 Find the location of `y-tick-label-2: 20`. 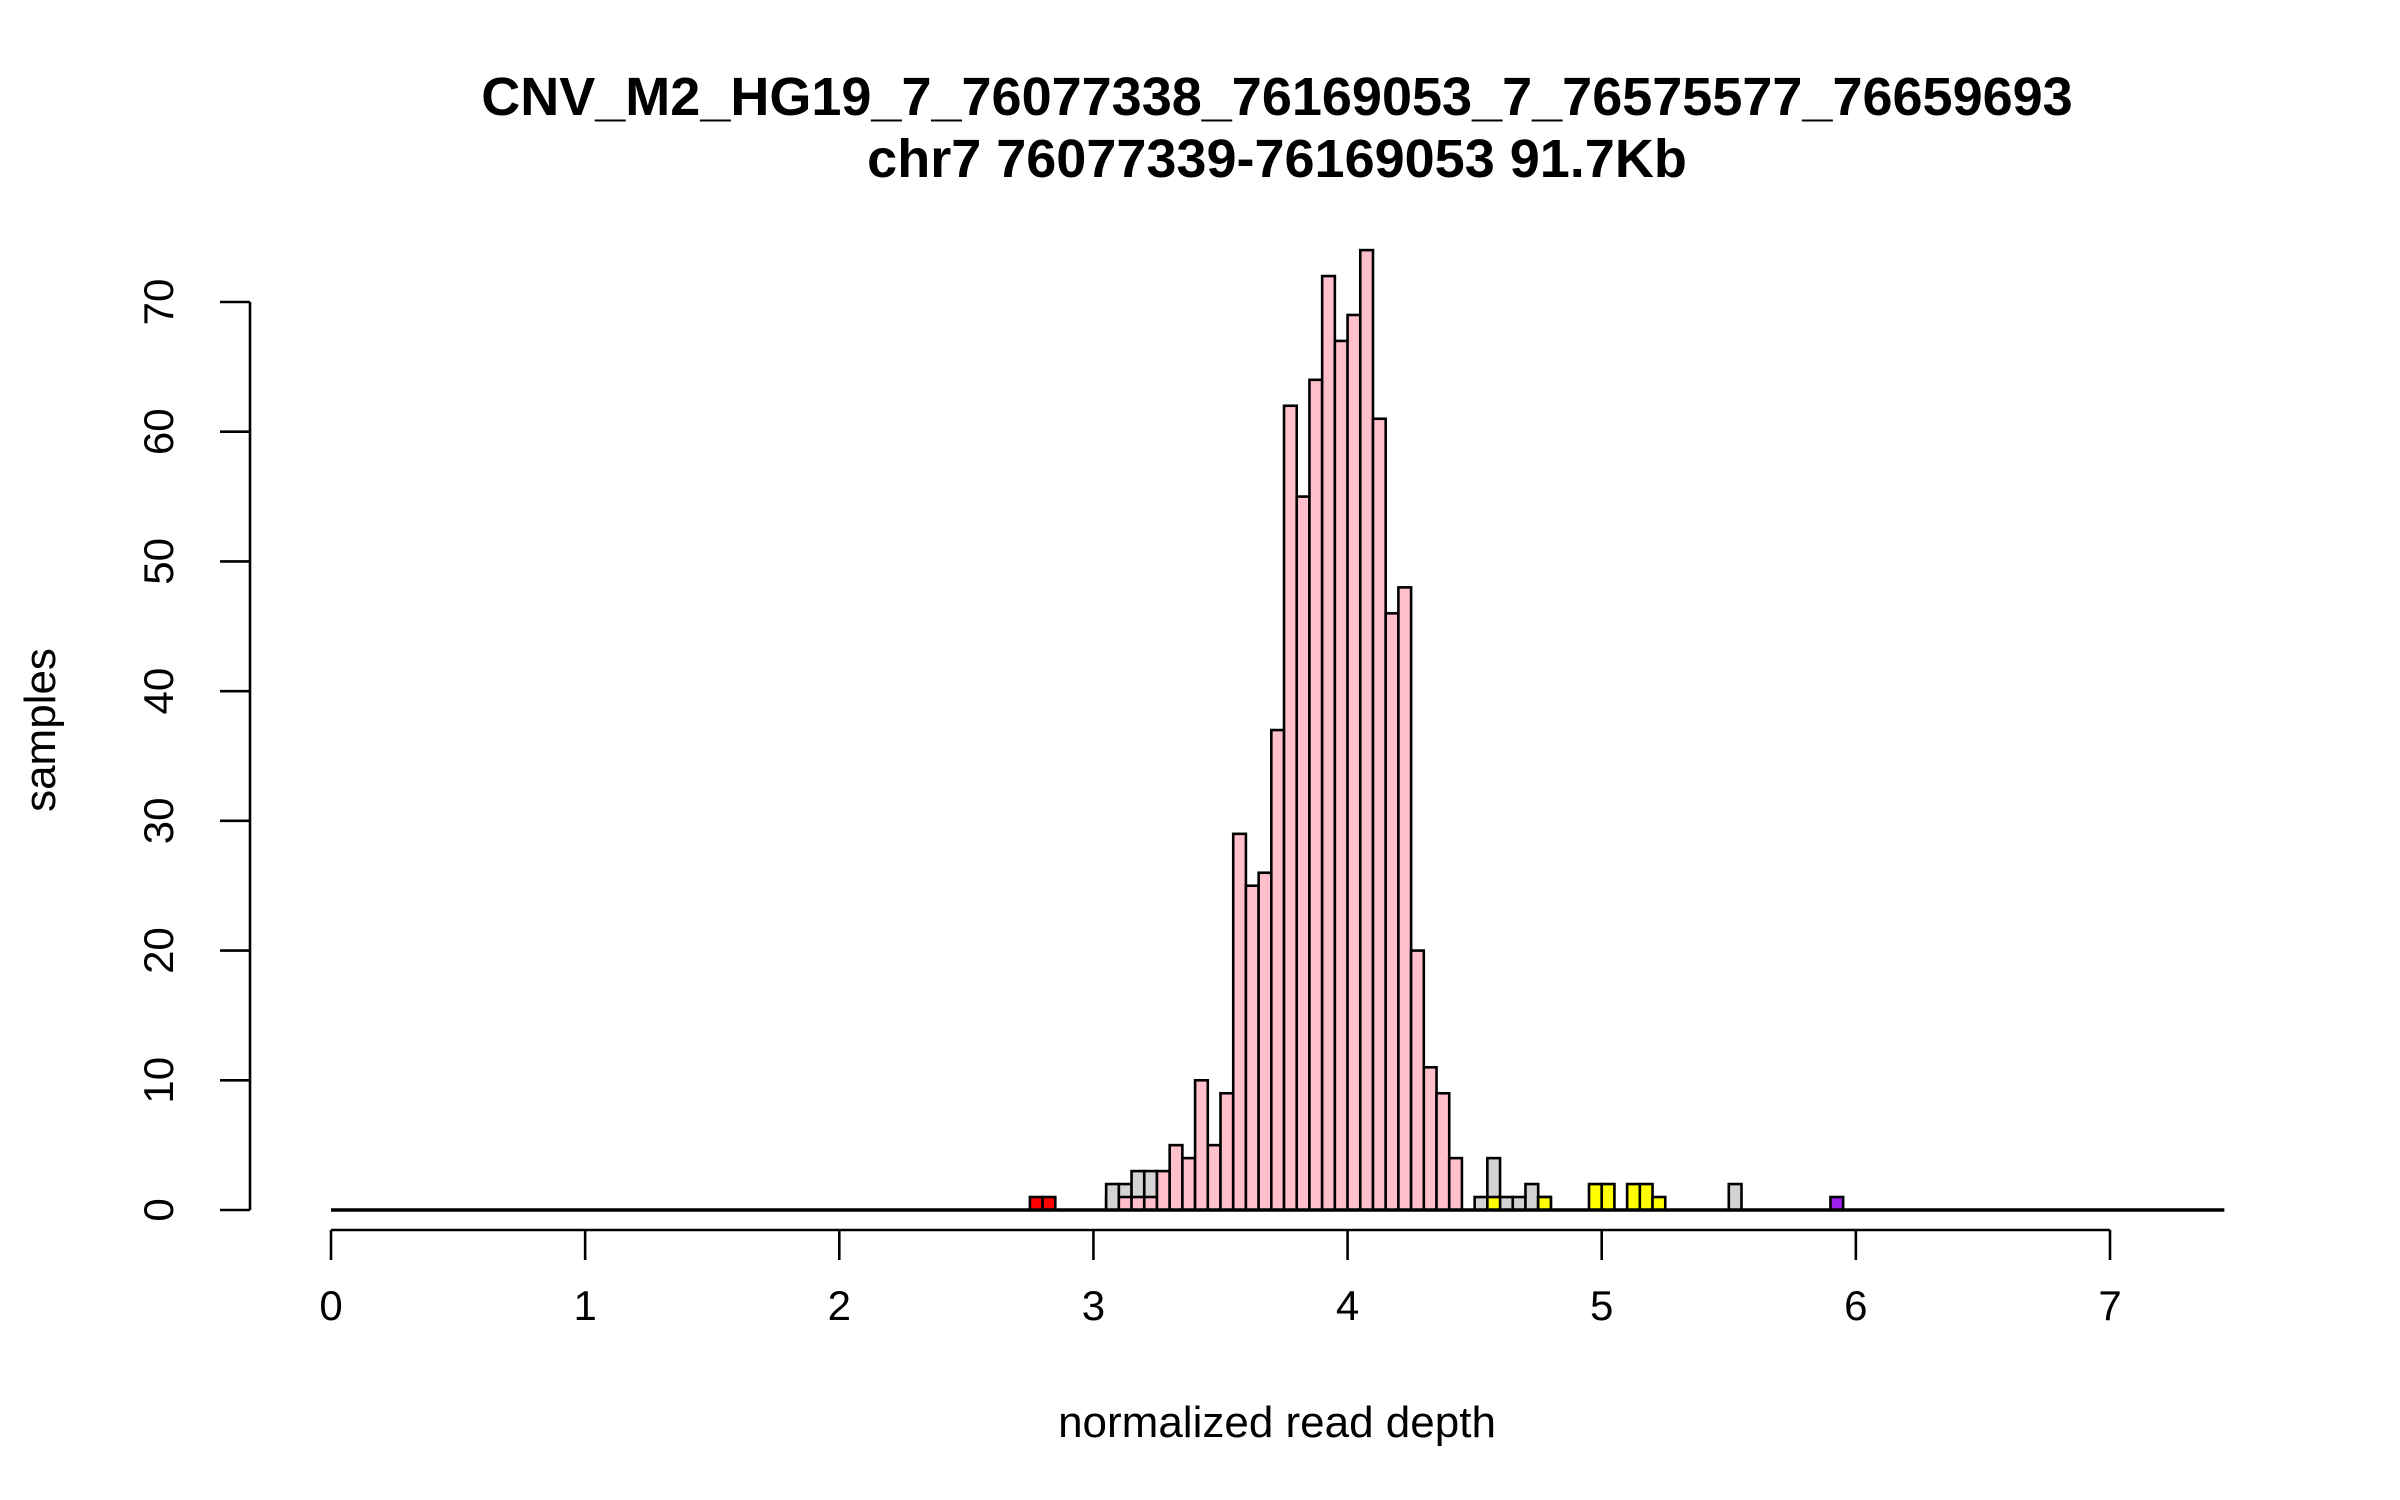

y-tick-label-2: 20 is located at coordinates (158, 950).